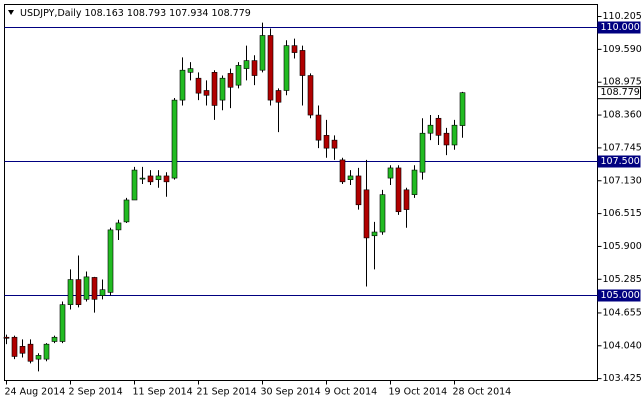  I want to click on menu-arrow, so click(11, 12).